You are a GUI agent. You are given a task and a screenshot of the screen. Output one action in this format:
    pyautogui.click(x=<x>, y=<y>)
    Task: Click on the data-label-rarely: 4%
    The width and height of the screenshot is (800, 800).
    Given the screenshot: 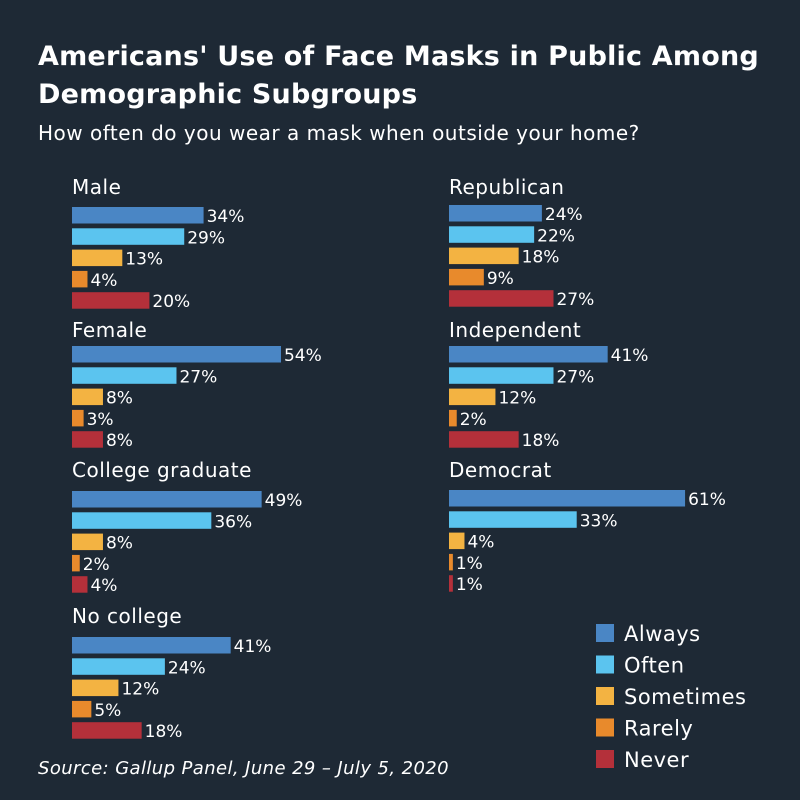 What is the action you would take?
    pyautogui.click(x=103, y=281)
    